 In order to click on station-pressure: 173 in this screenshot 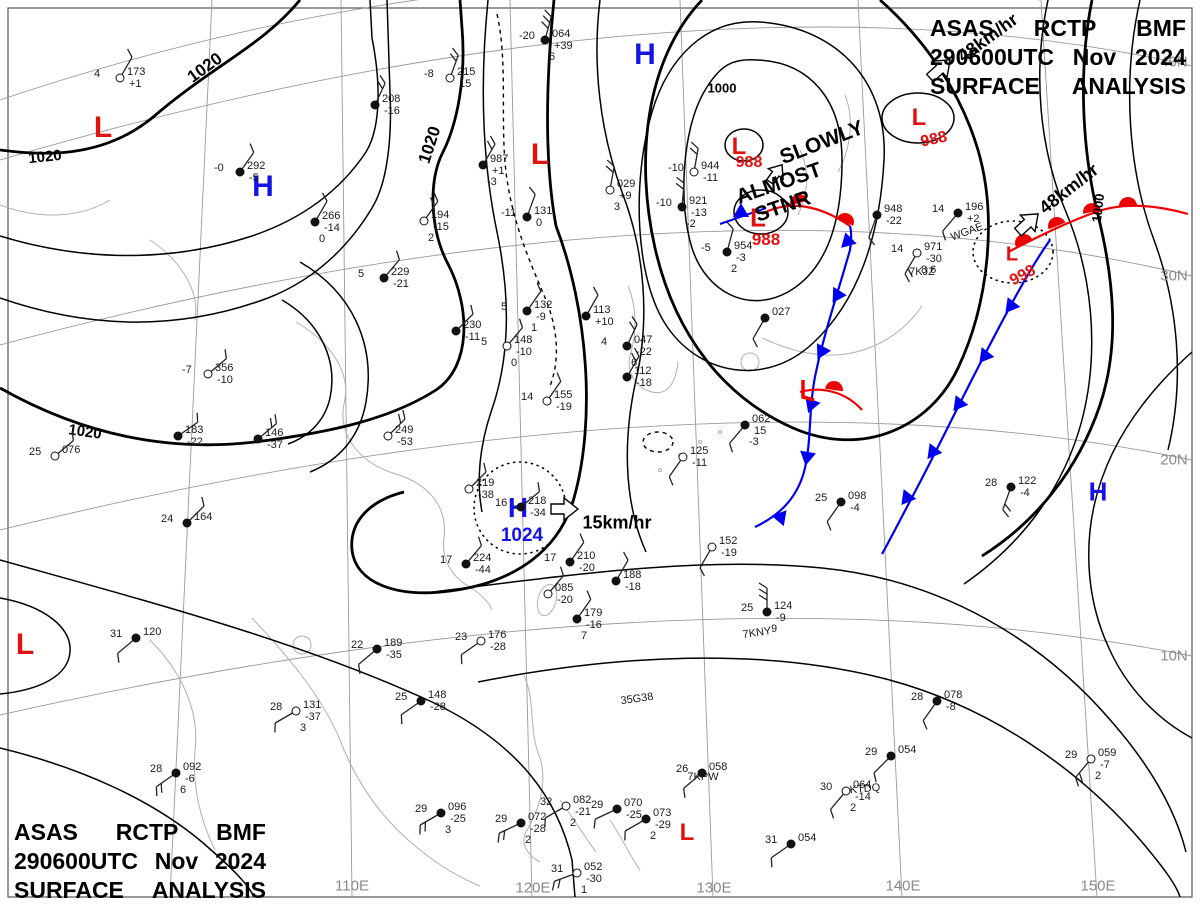, I will do `click(136, 72)`.